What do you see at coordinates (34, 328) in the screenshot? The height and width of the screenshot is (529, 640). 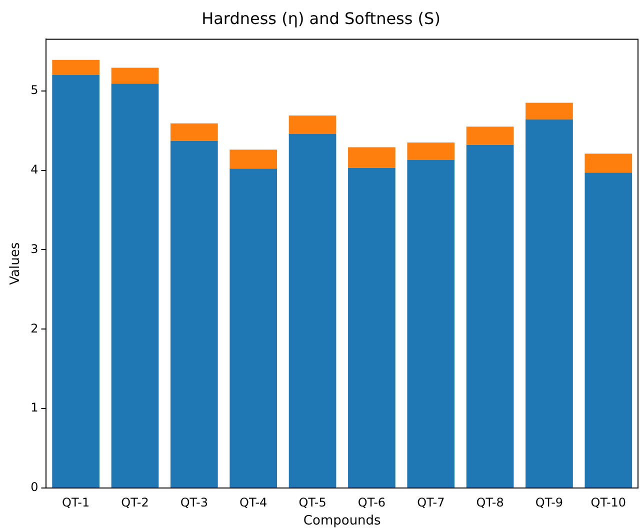 I see `y-tick-label: 2` at bounding box center [34, 328].